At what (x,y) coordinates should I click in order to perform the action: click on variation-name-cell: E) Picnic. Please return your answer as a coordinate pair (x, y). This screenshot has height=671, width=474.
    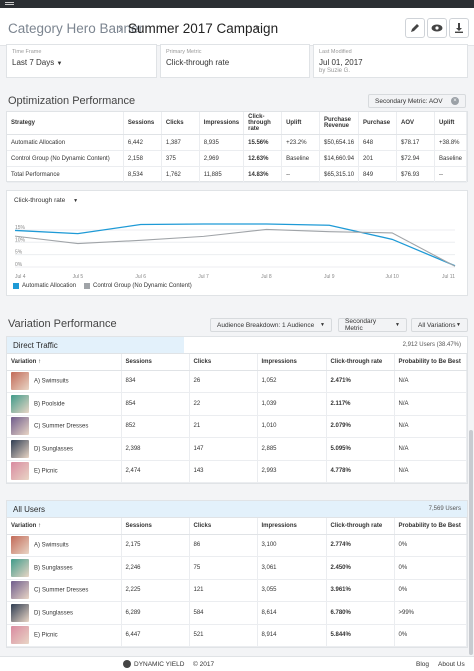
    Looking at the image, I should click on (64, 471).